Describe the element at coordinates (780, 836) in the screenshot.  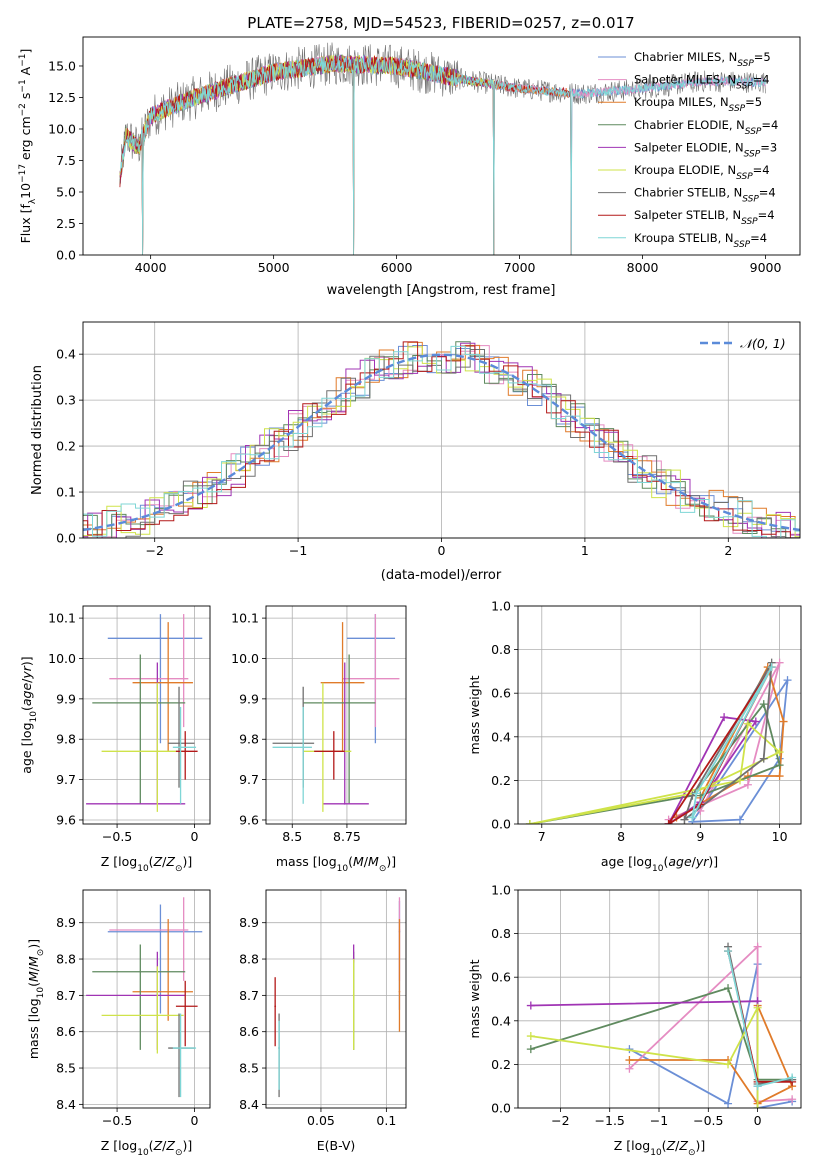
I see `x-tick-label: 10` at that location.